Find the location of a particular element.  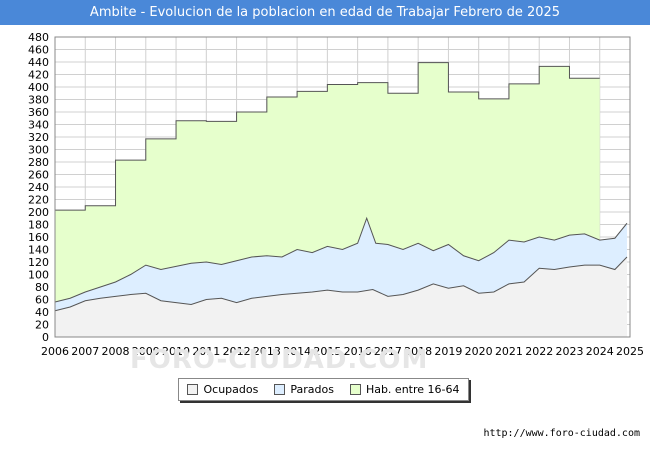

y-tick-label: 80 is located at coordinates (42, 287).